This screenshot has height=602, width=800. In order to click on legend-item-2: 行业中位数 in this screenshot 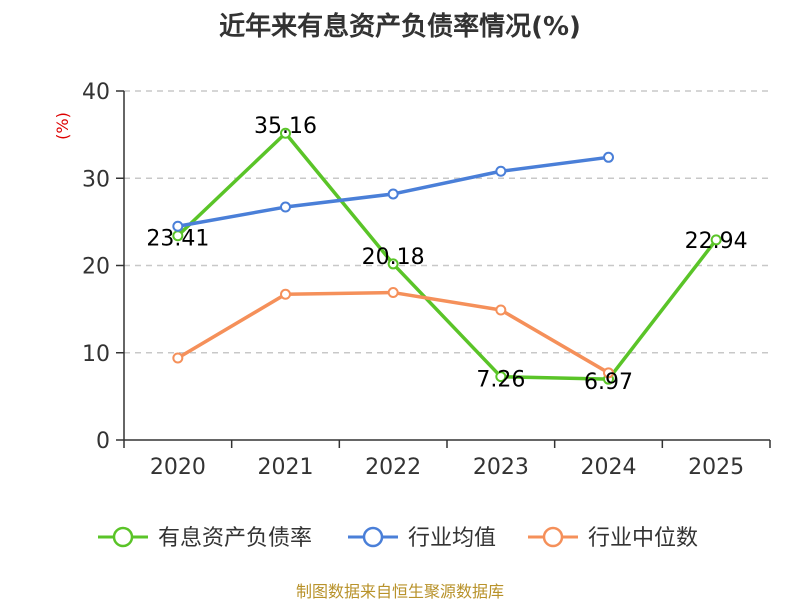, I will do `click(613, 538)`.